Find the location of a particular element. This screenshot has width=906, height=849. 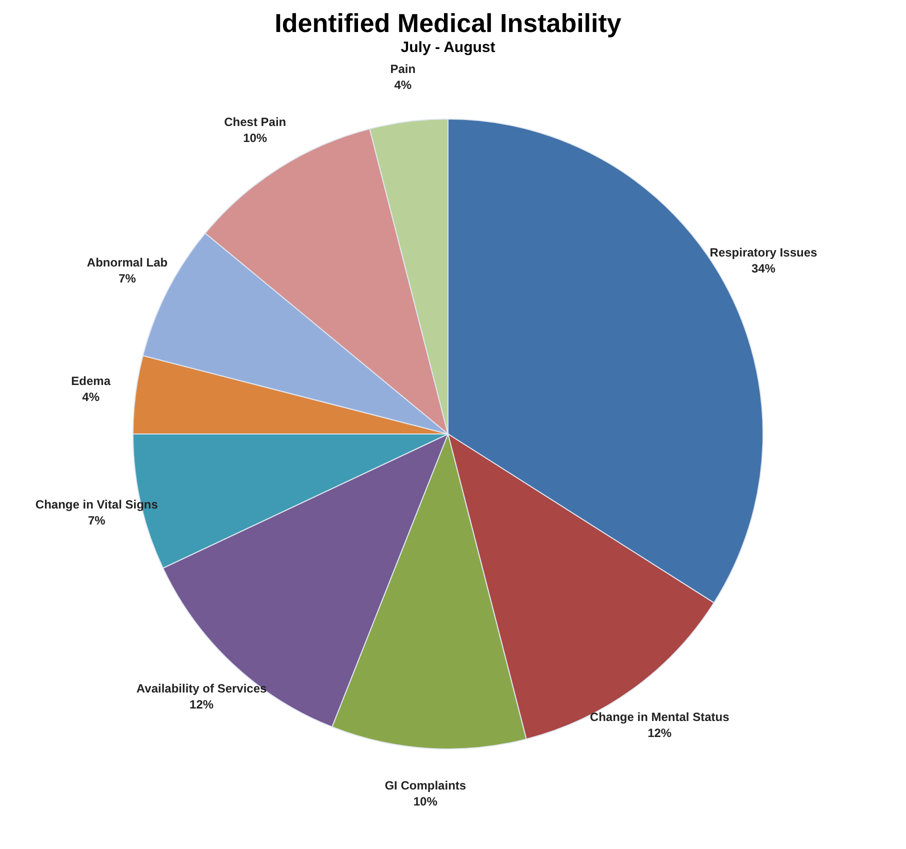

slice-label: Availability of Services is located at coordinates (202, 688).